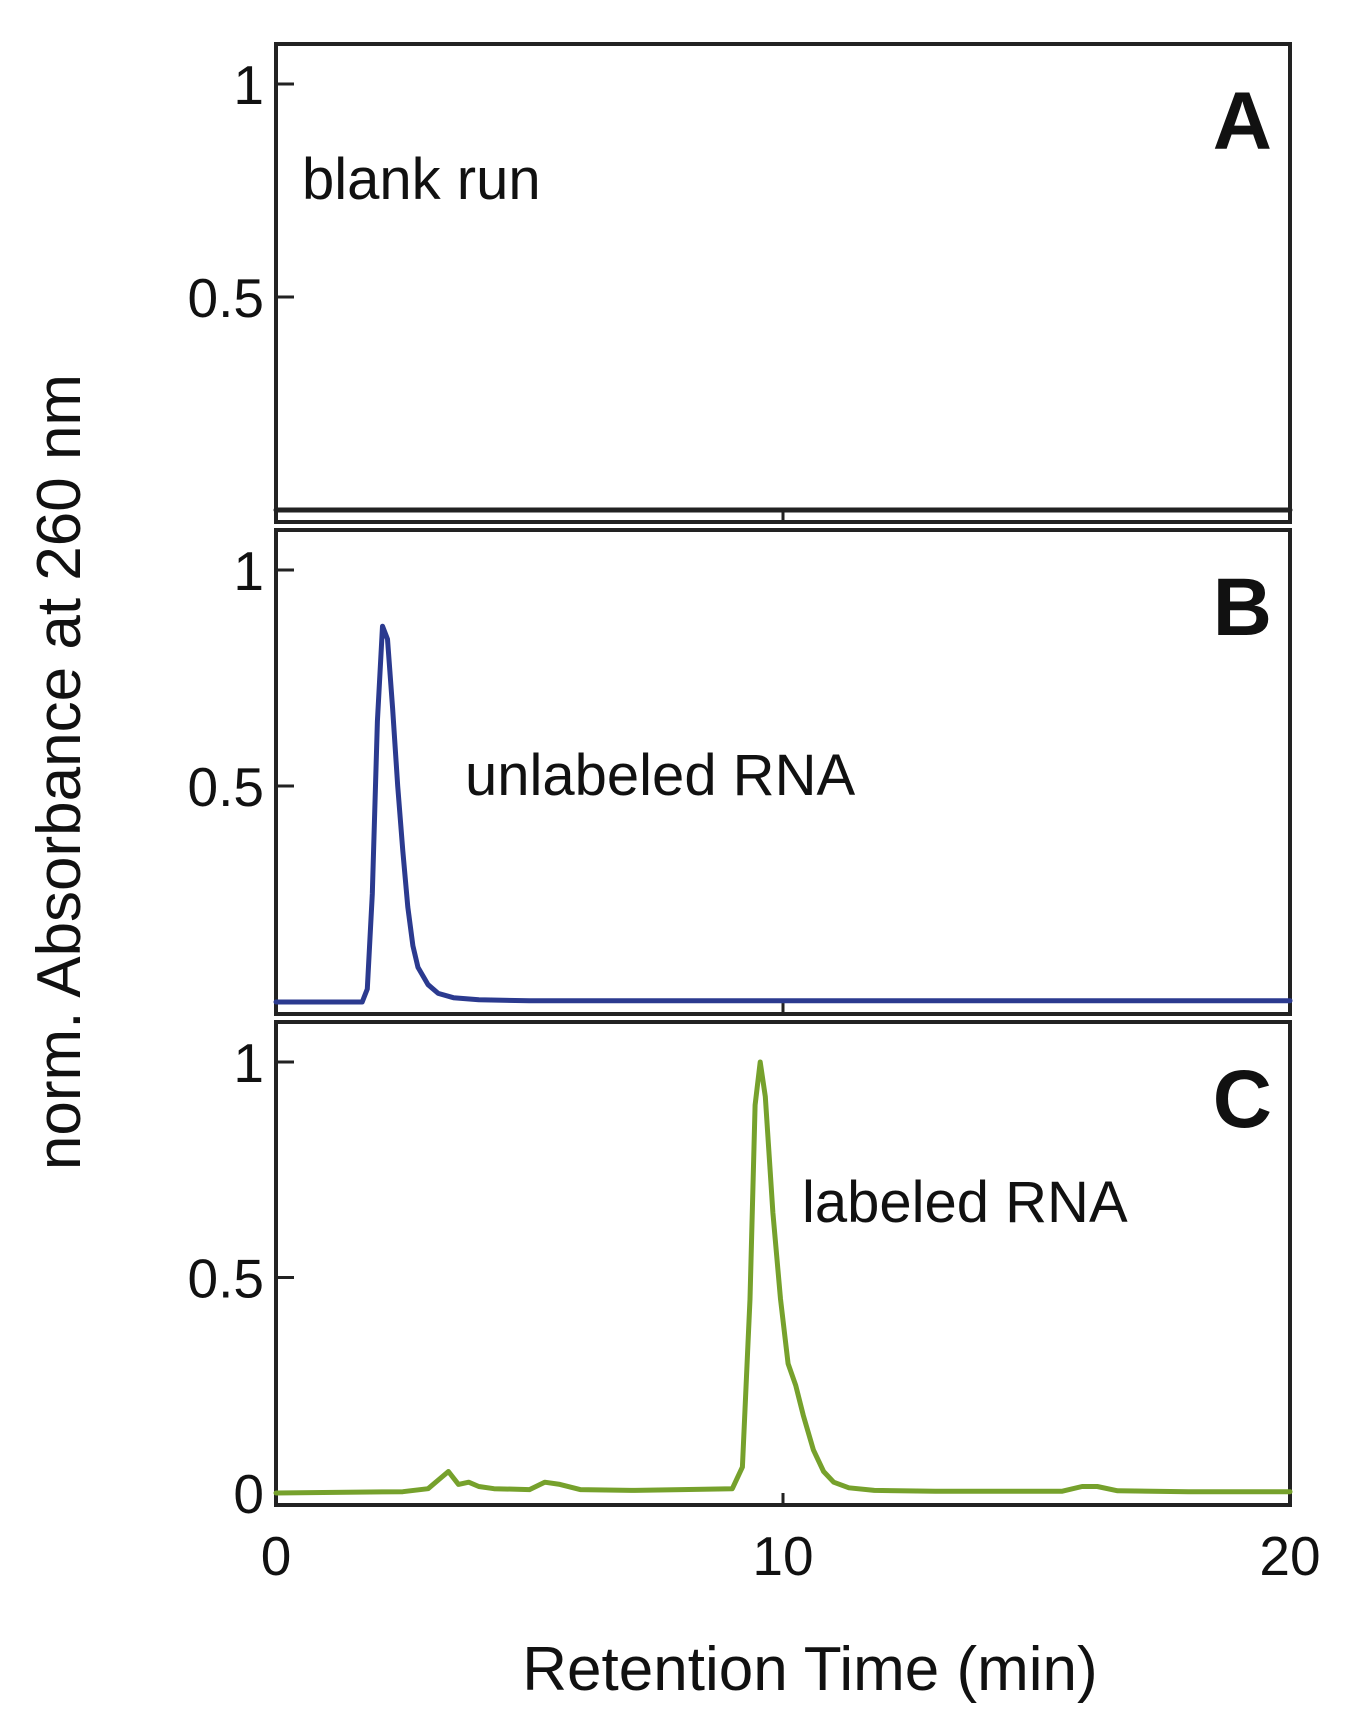  I want to click on panel-a-letter: A, so click(1242, 121).